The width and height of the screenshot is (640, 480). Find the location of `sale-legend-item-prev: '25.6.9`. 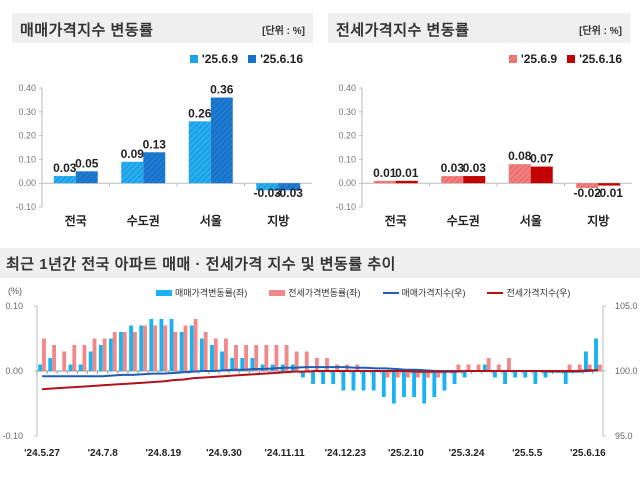

sale-legend-item-prev: '25.6.9 is located at coordinates (213, 59).